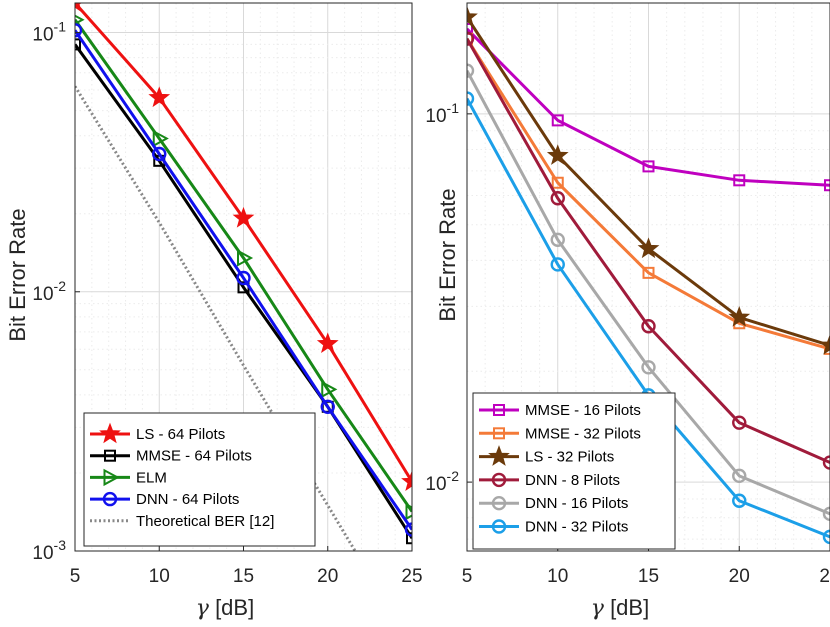 This screenshot has height=627, width=830. What do you see at coordinates (194, 456) in the screenshot?
I see `legend-label: MMSE - 64 Pilots` at bounding box center [194, 456].